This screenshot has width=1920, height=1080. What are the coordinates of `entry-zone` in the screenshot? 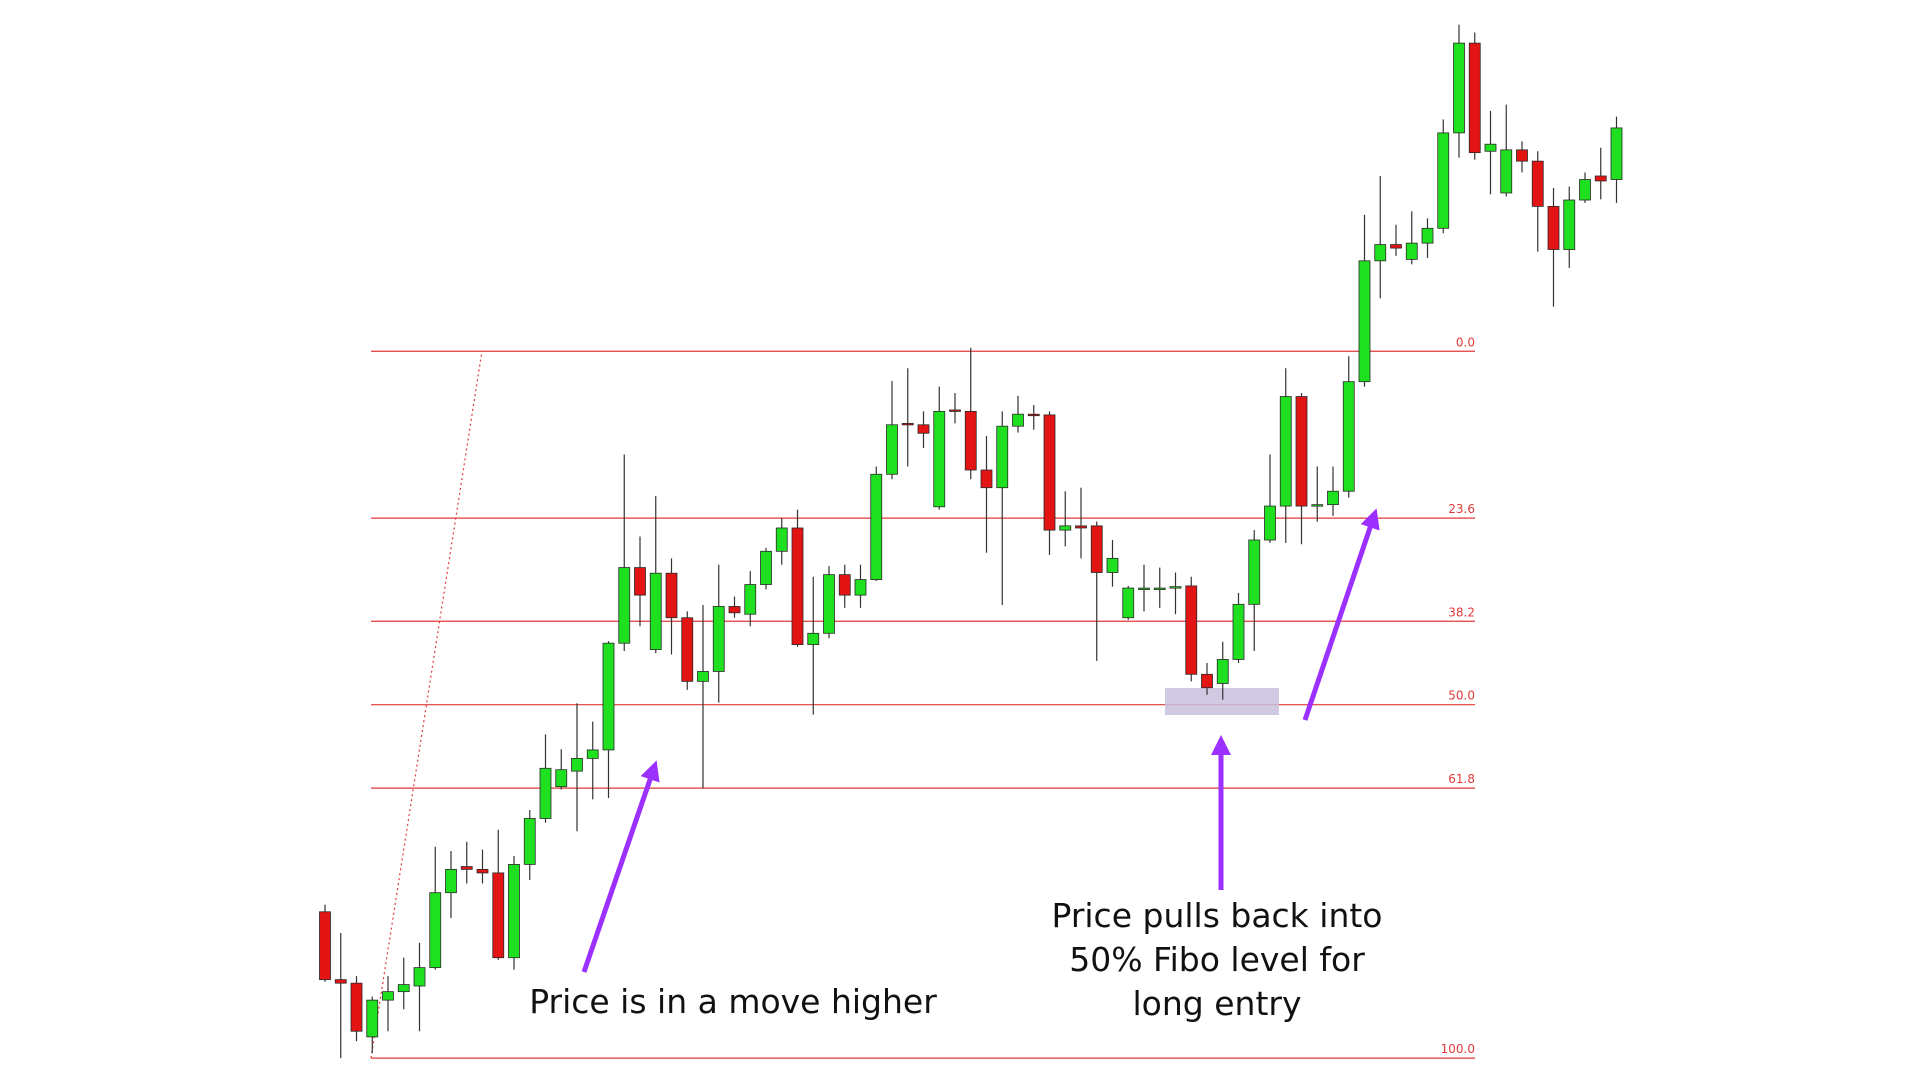 It's located at (1222, 701).